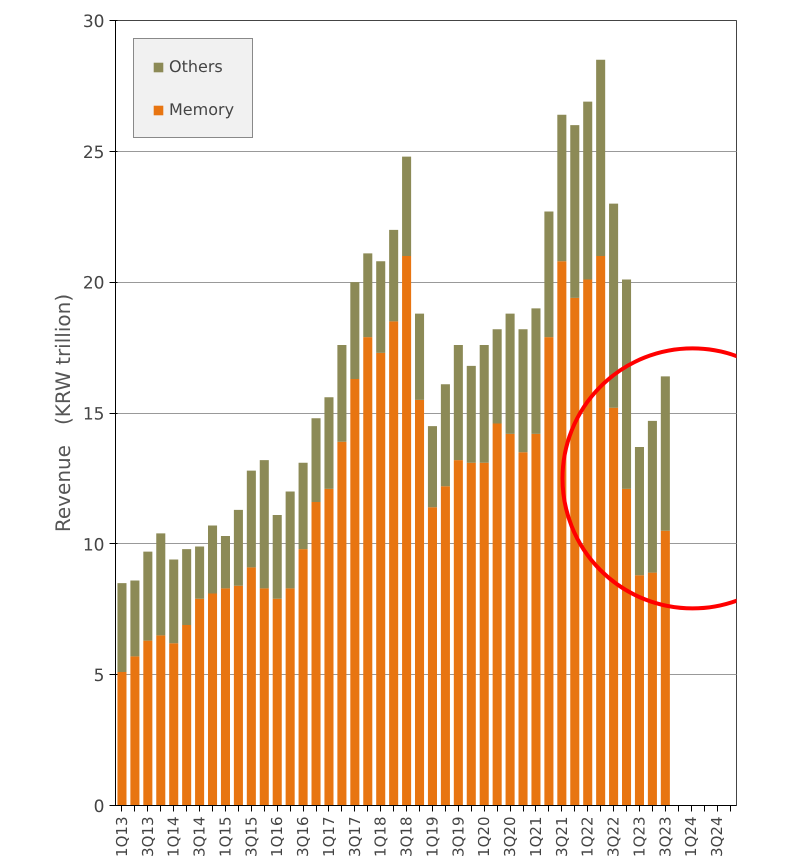  Describe the element at coordinates (691, 836) in the screenshot. I see `x-tick-label: 1Q24` at that location.